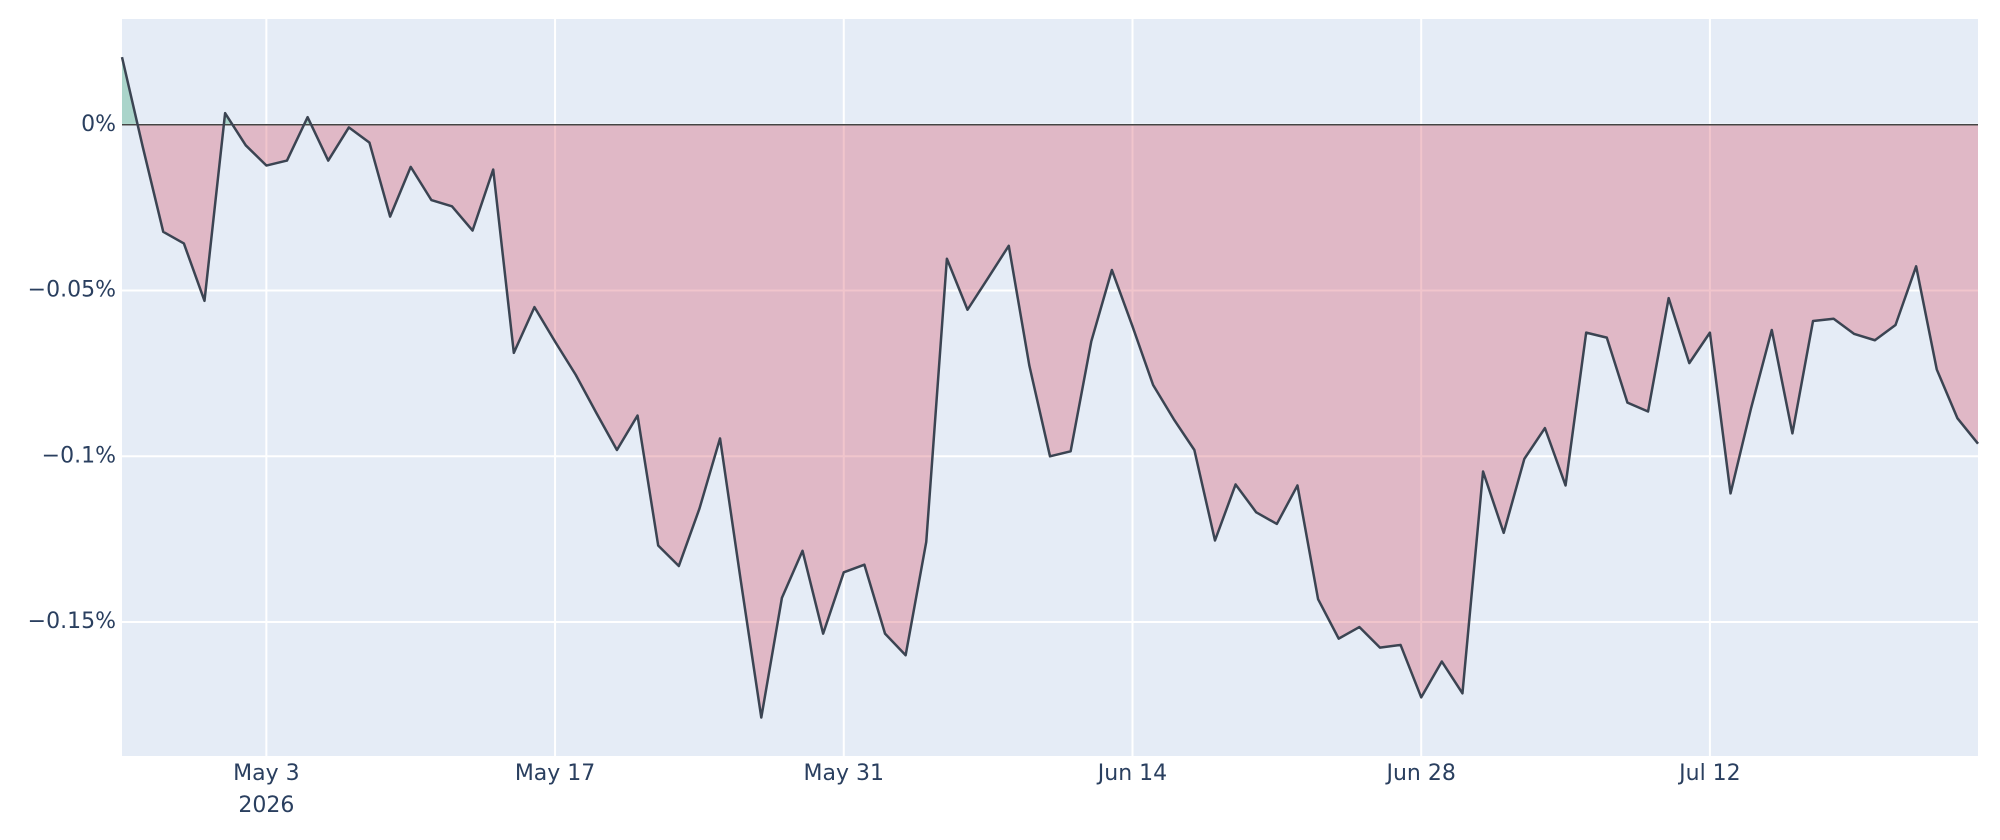 This screenshot has height=840, width=2000. What do you see at coordinates (1709, 773) in the screenshot?
I see `x-tick-label: Jul 12` at bounding box center [1709, 773].